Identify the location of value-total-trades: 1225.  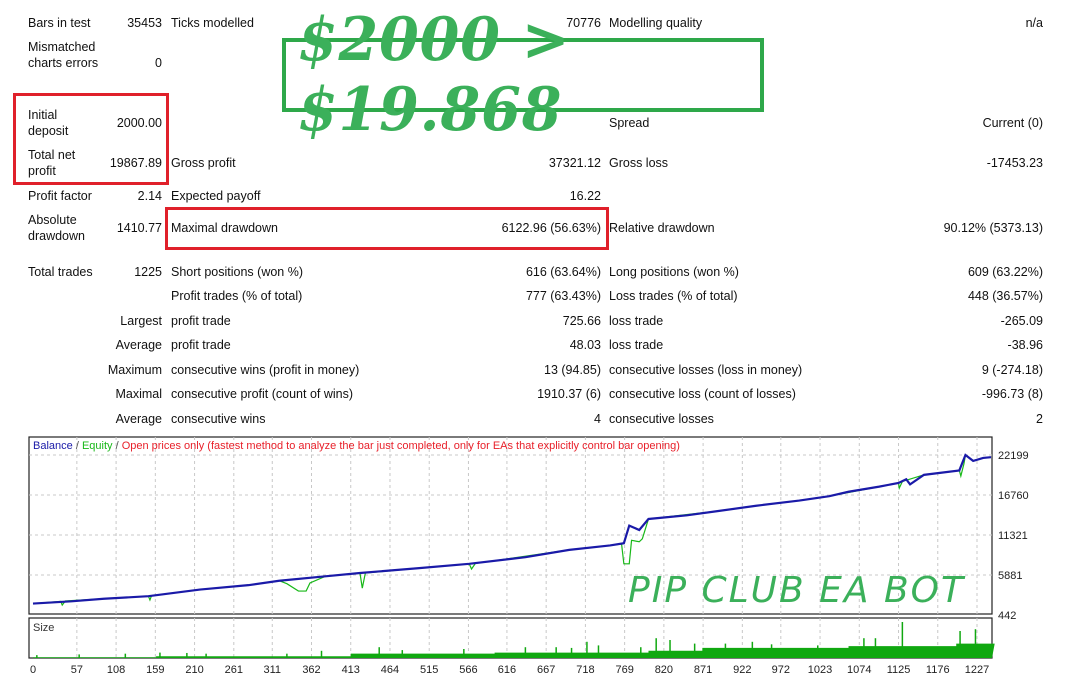
(148, 272).